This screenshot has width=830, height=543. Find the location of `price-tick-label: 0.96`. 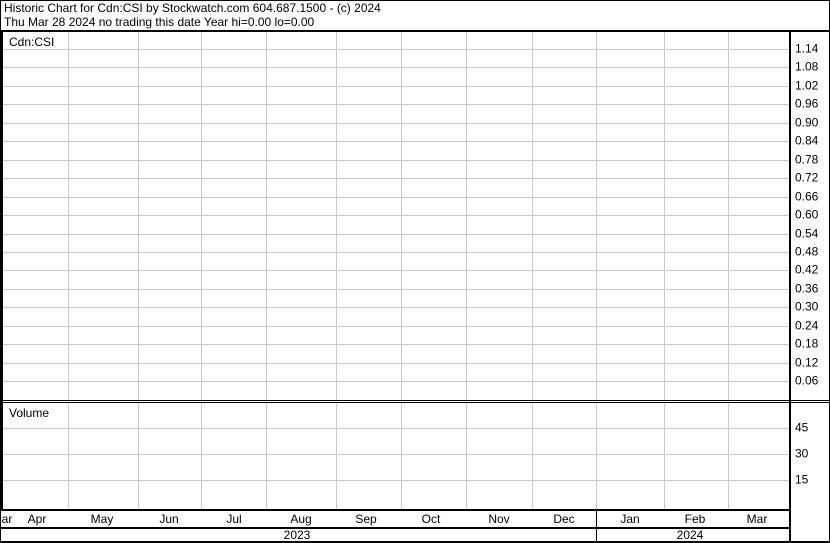

price-tick-label: 0.96 is located at coordinates (807, 103).